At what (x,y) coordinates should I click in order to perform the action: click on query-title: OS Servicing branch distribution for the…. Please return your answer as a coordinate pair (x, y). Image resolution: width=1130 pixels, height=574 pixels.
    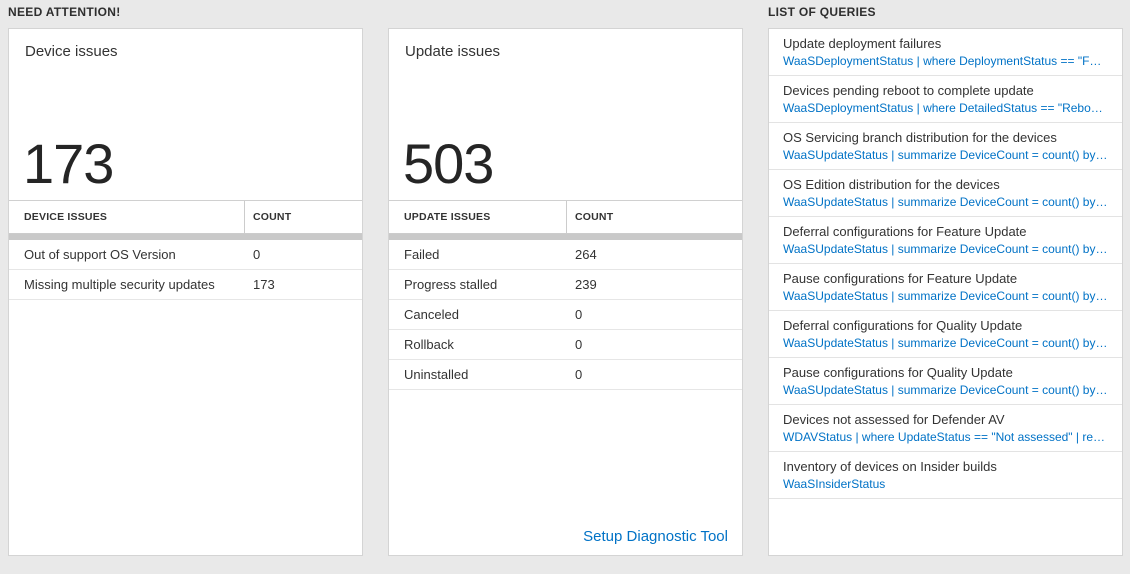
    Looking at the image, I should click on (920, 137).